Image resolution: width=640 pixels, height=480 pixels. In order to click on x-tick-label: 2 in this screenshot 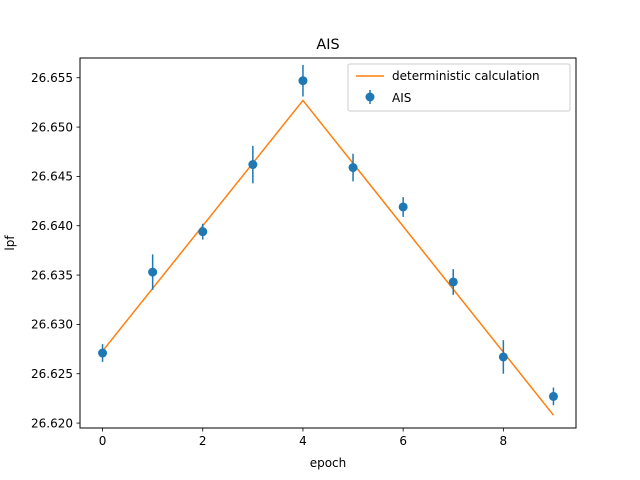, I will do `click(203, 441)`.